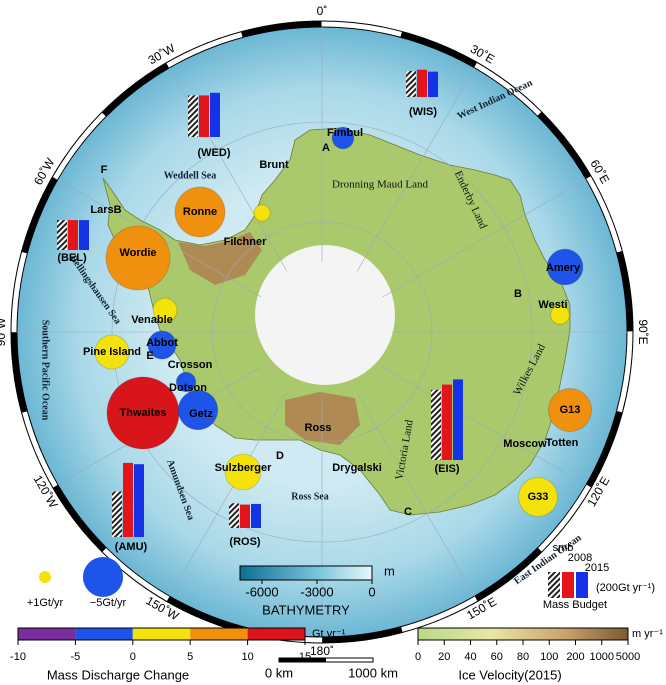  What do you see at coordinates (602, 657) in the screenshot?
I see `tick-label: 1000` at bounding box center [602, 657].